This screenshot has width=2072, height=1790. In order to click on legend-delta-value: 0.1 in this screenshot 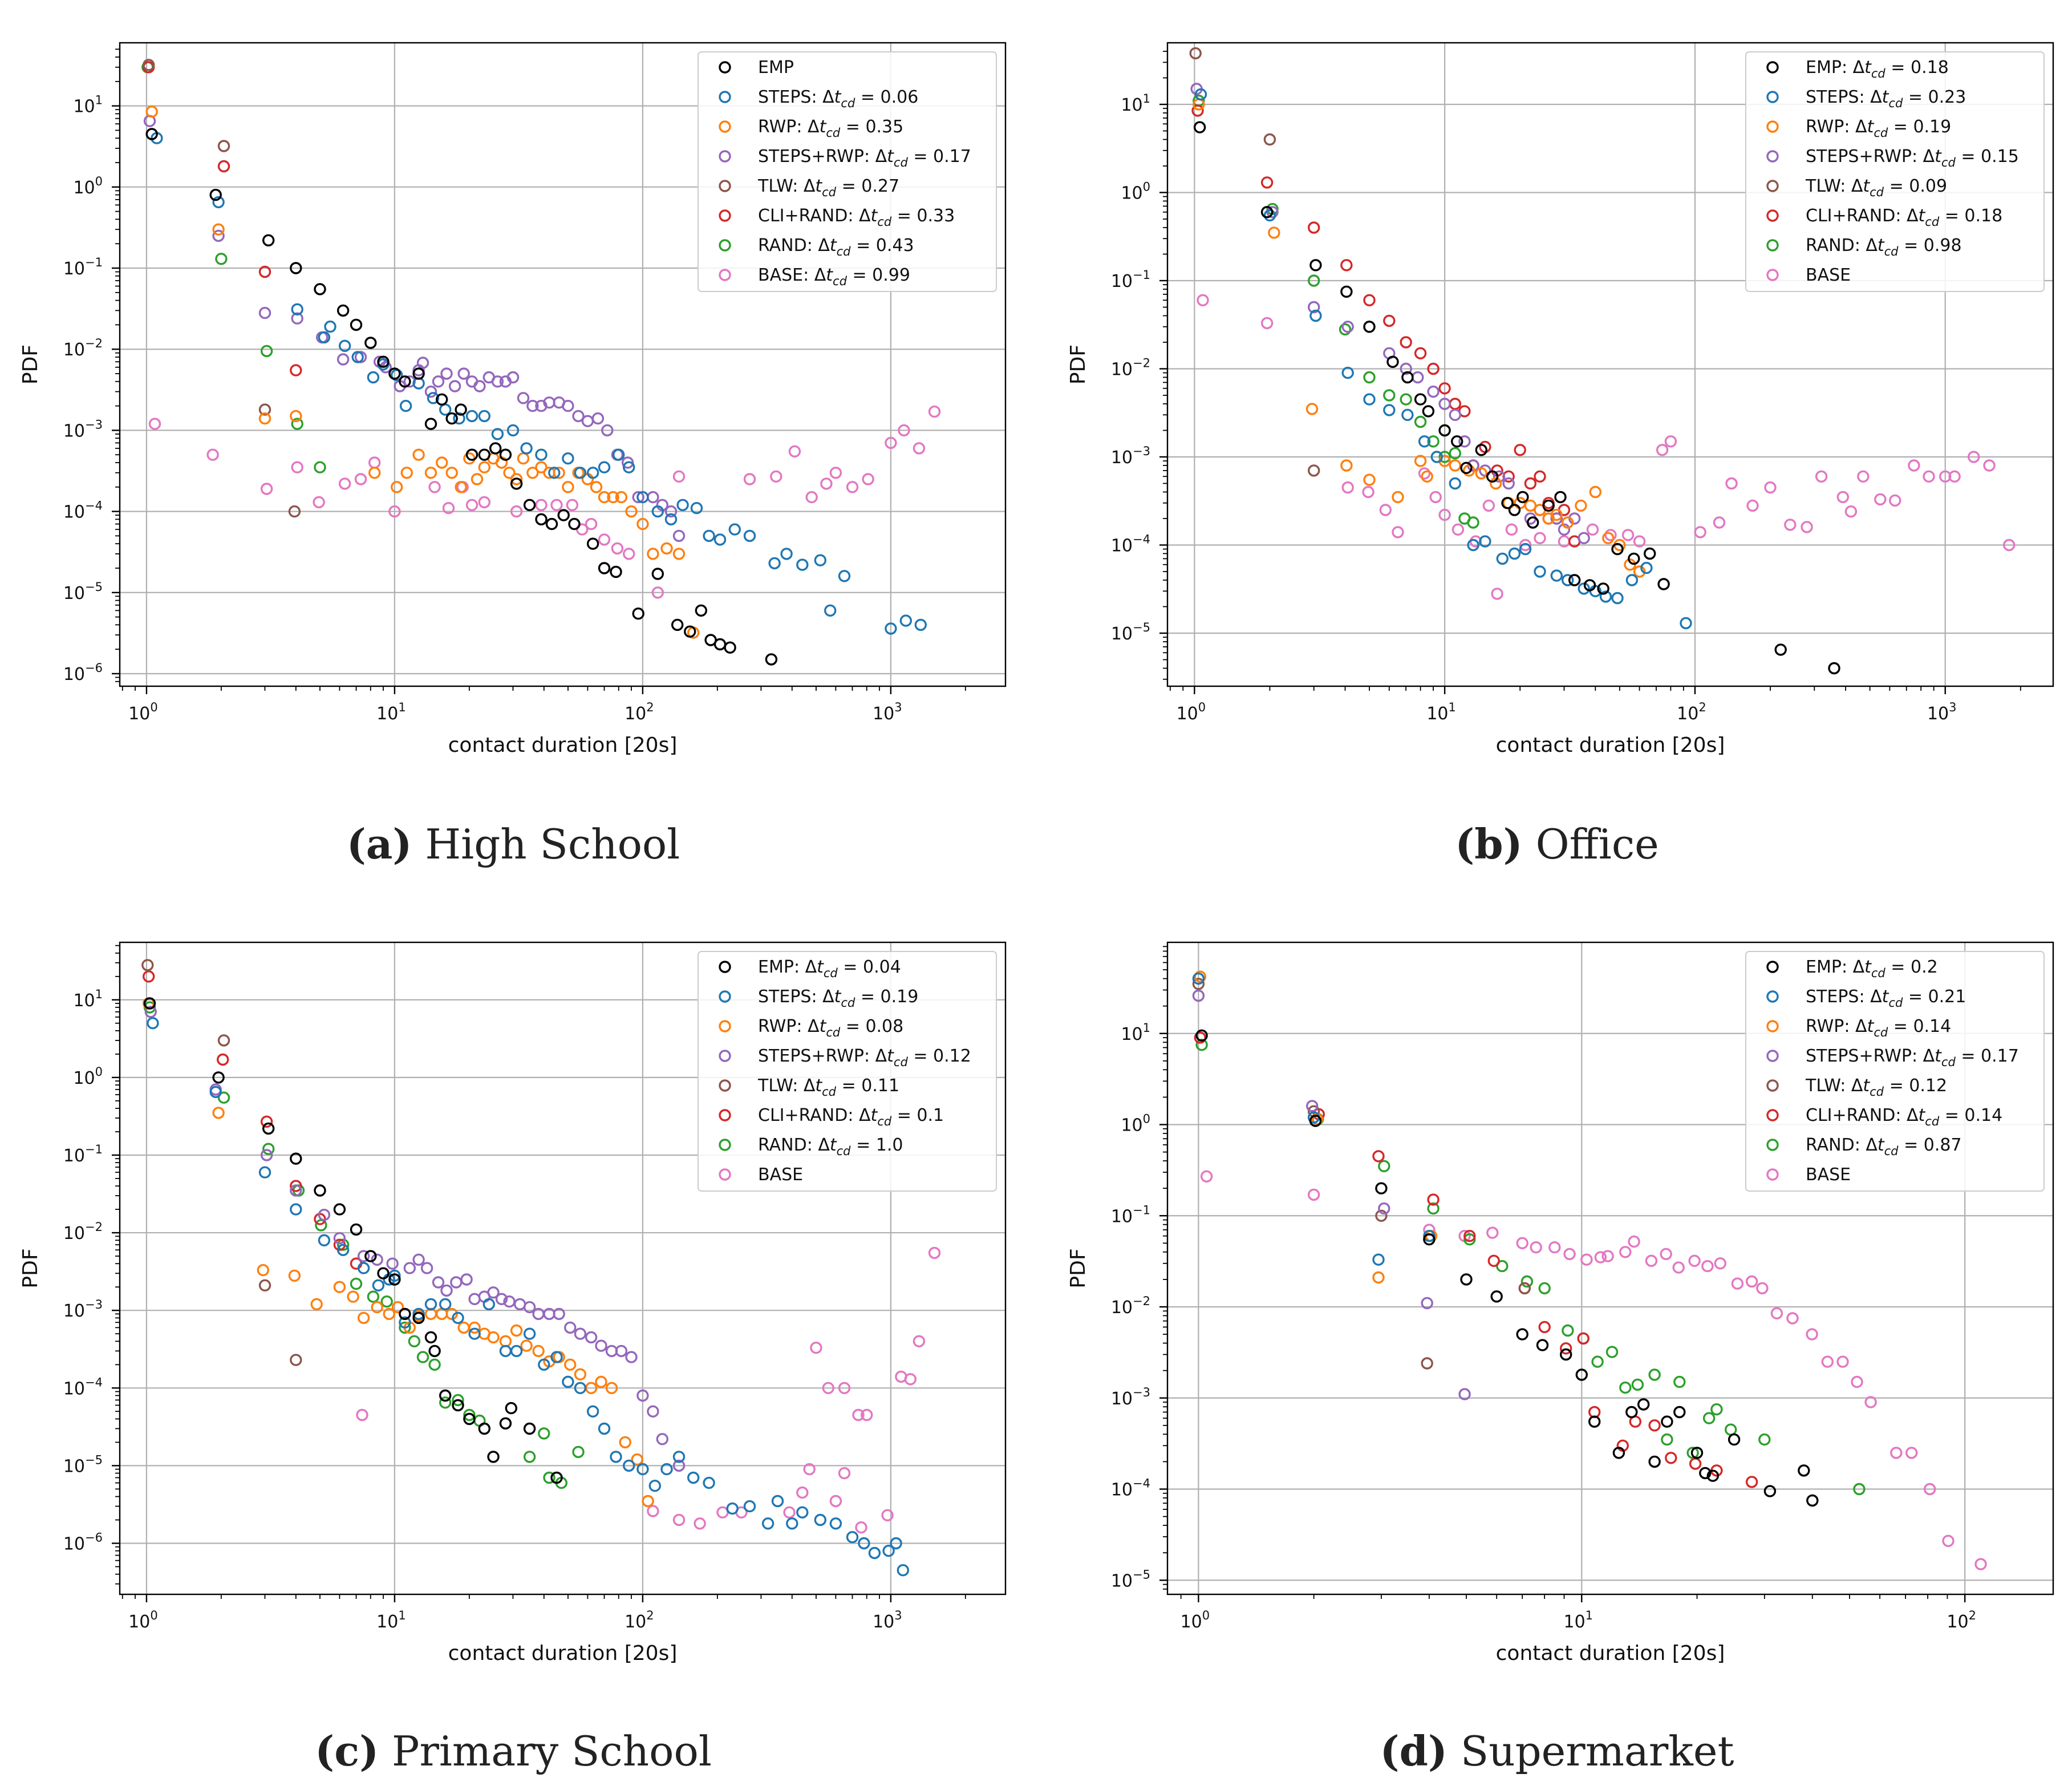, I will do `click(930, 1115)`.